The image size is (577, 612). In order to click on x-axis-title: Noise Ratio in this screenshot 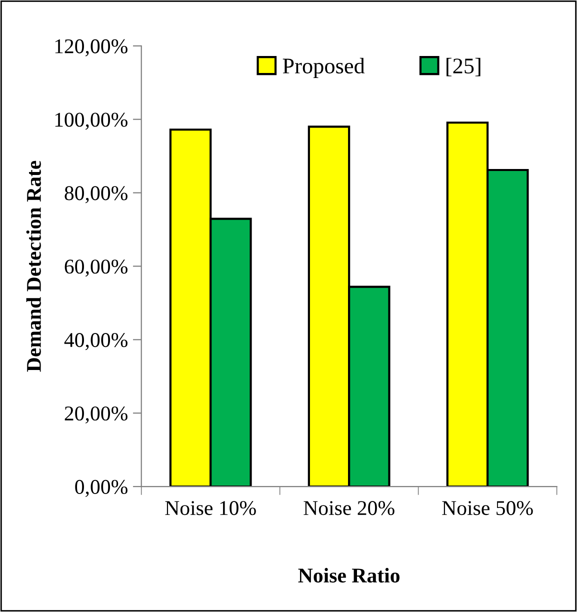, I will do `click(349, 575)`.